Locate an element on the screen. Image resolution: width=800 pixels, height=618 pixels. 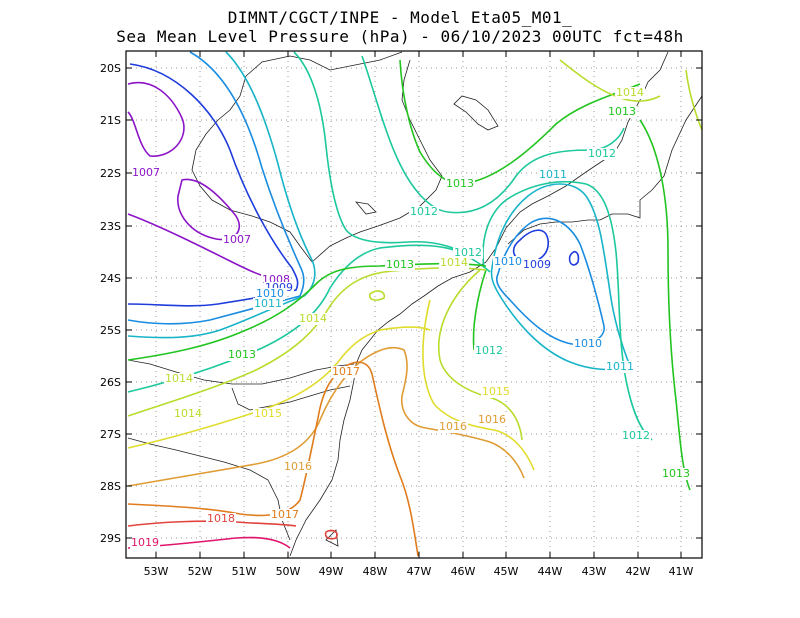
contour-label: 1019 is located at coordinates (145, 542).